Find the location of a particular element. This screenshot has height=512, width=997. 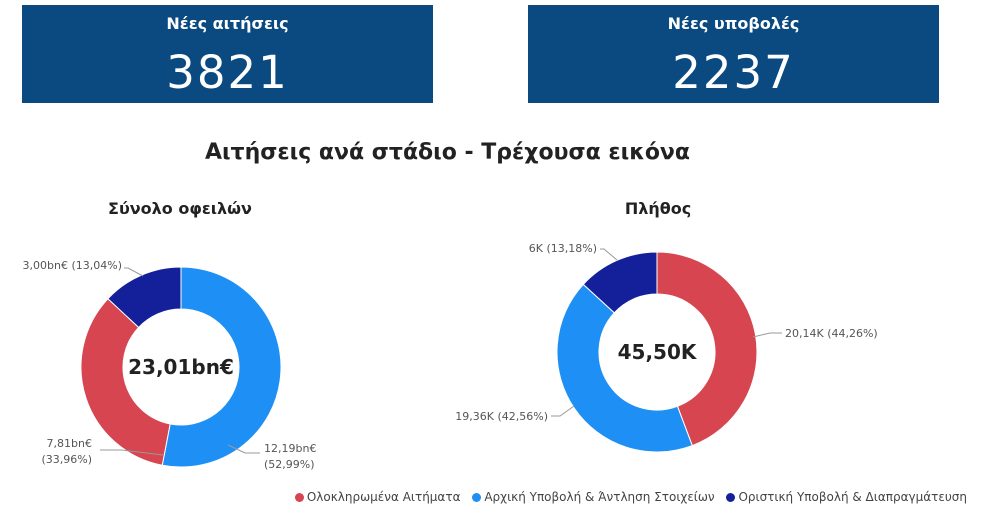

kpi-card-new-submissions: Νέες υποβολές 2237 is located at coordinates (733, 54).